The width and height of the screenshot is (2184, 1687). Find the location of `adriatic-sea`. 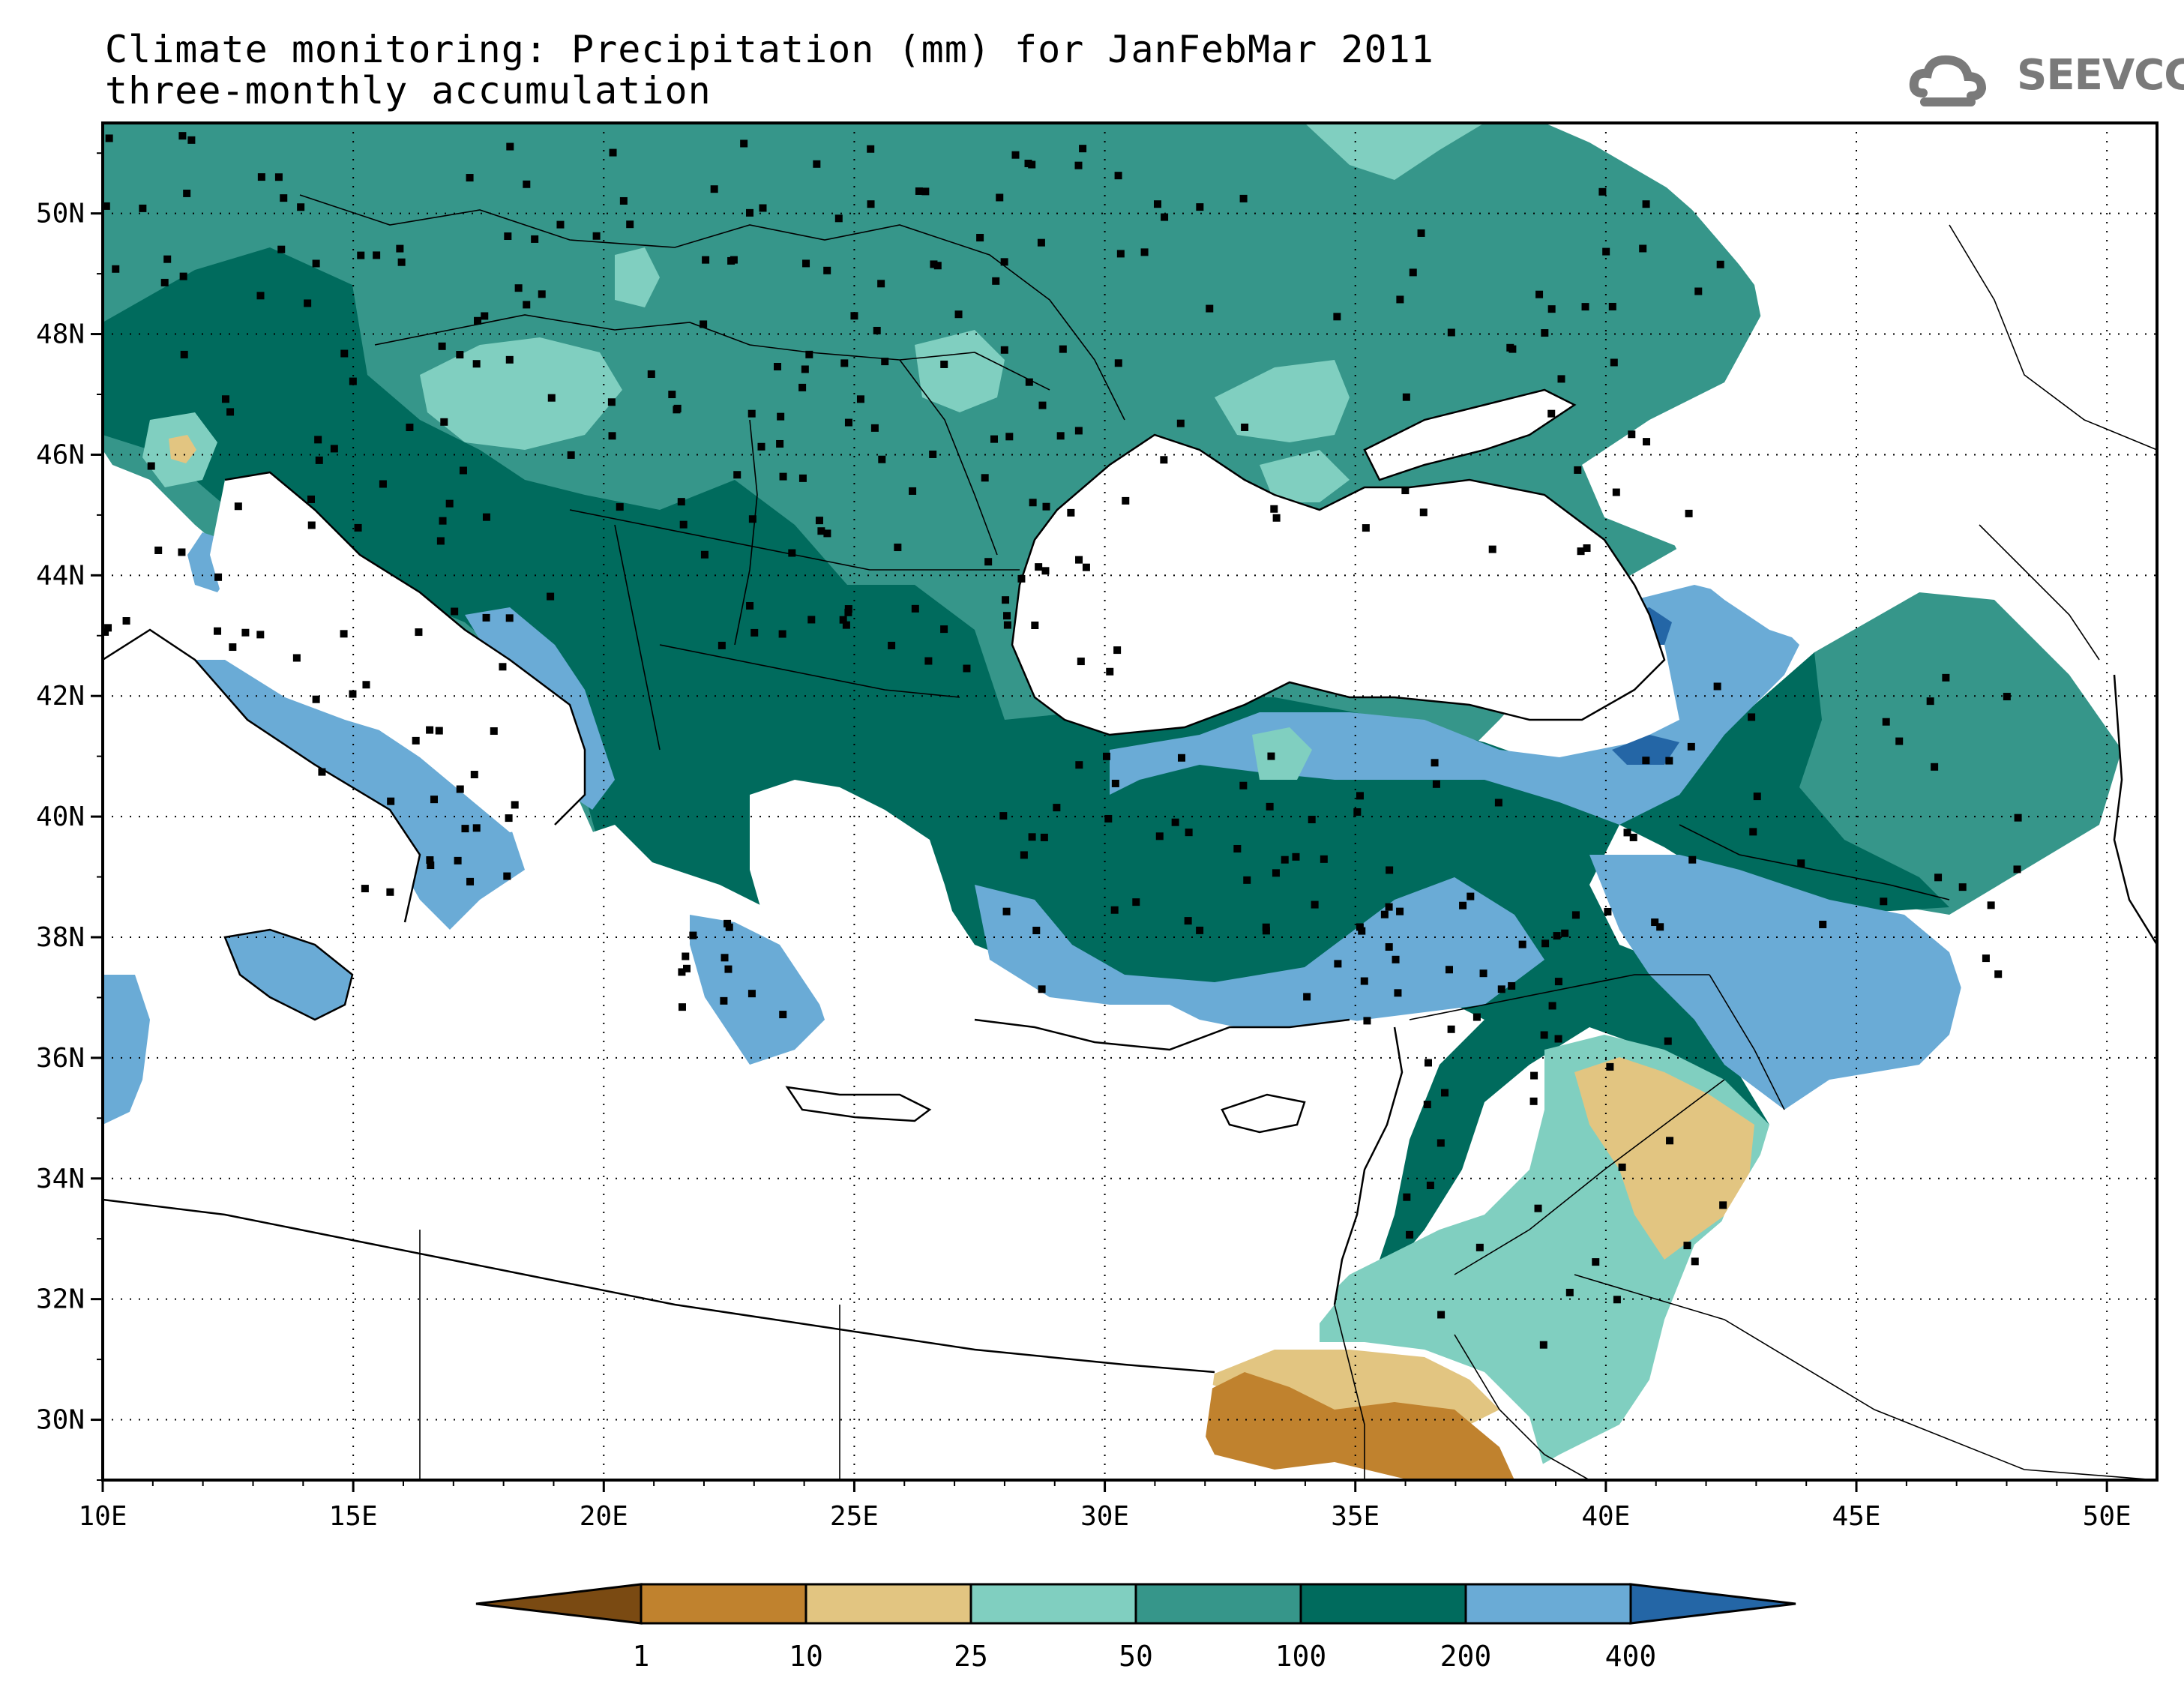

adriatic-sea is located at coordinates (397, 652).